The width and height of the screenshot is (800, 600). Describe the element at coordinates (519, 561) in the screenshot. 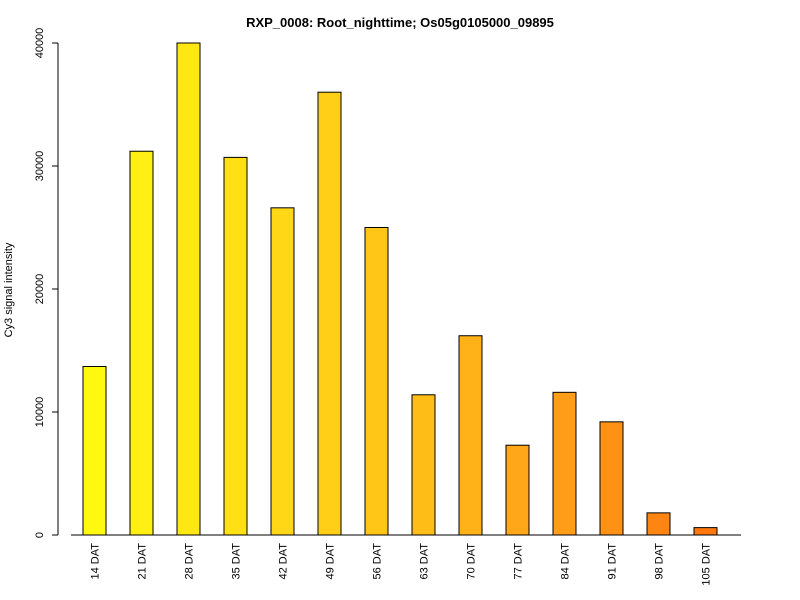

I see `x-tick-label: 77 DAT` at that location.